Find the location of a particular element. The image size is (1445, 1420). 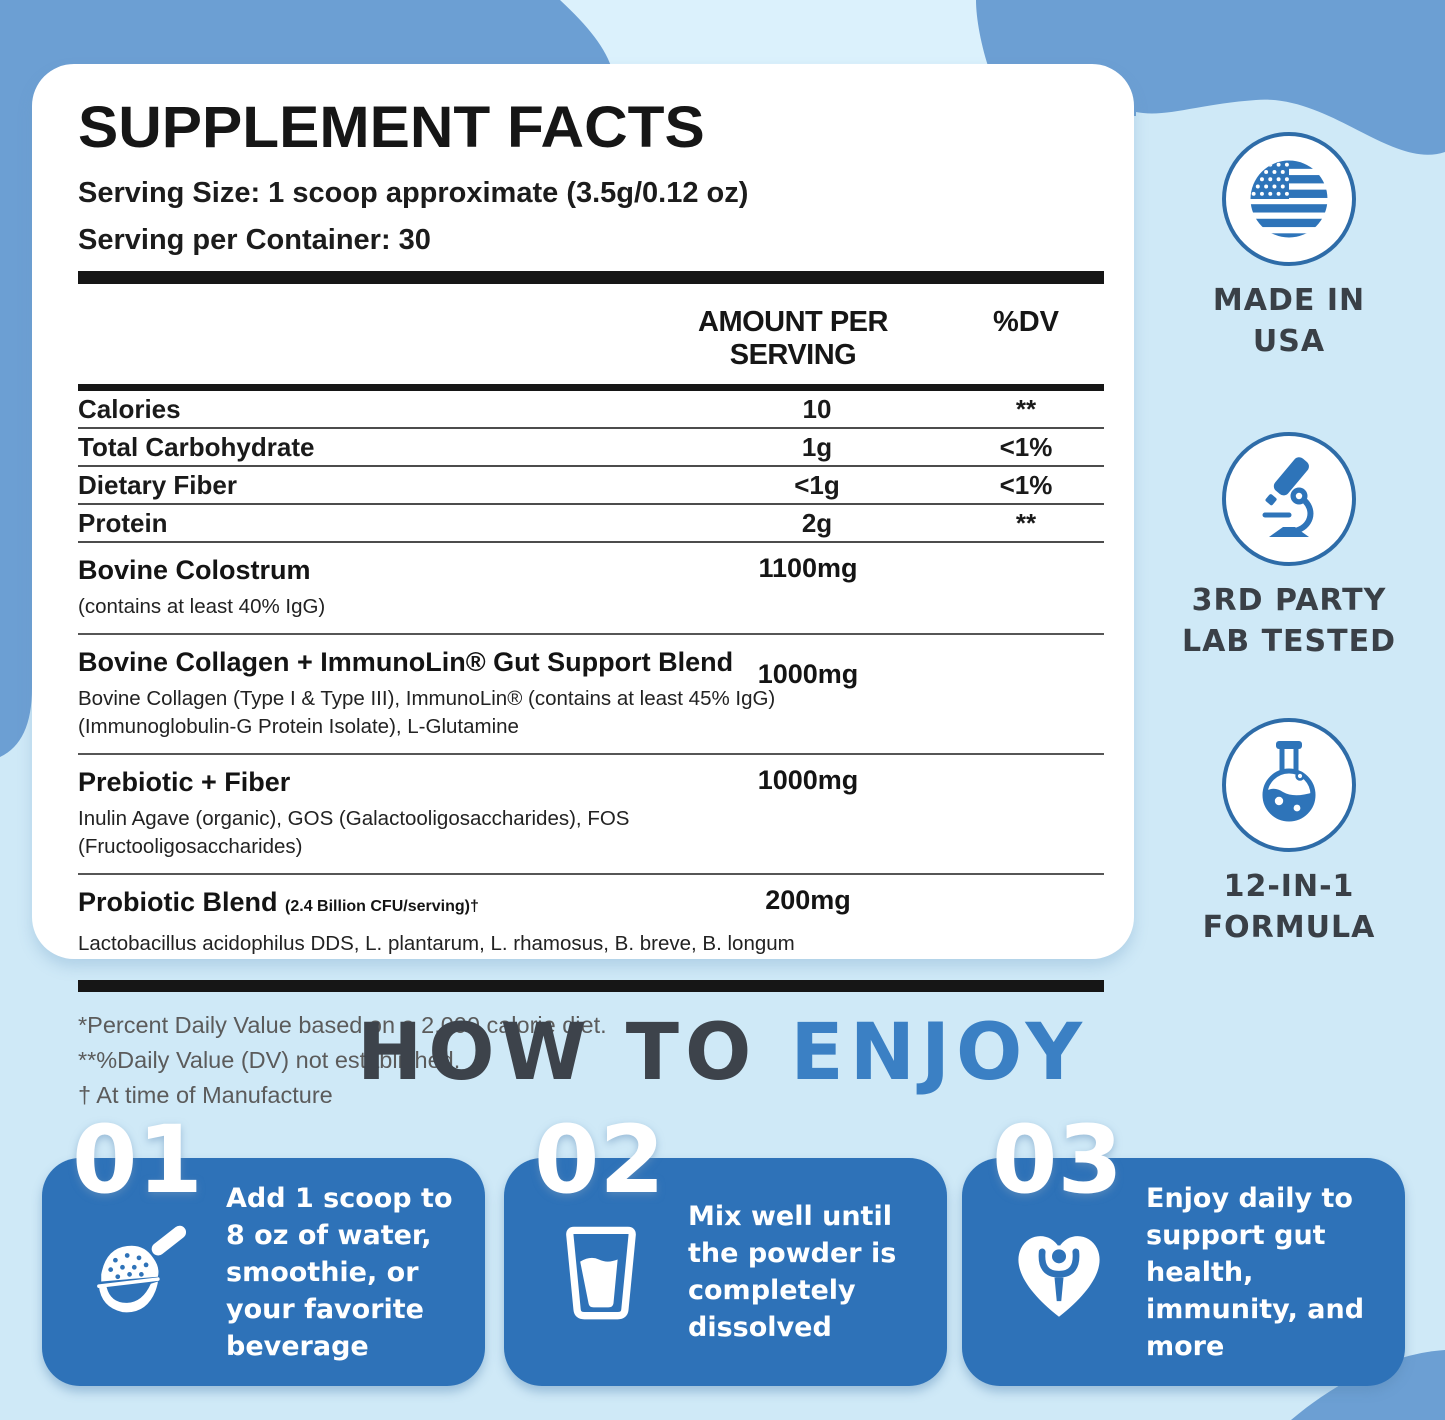

table-header-row: AMOUNT PER SERVING %DV is located at coordinates (591, 337).